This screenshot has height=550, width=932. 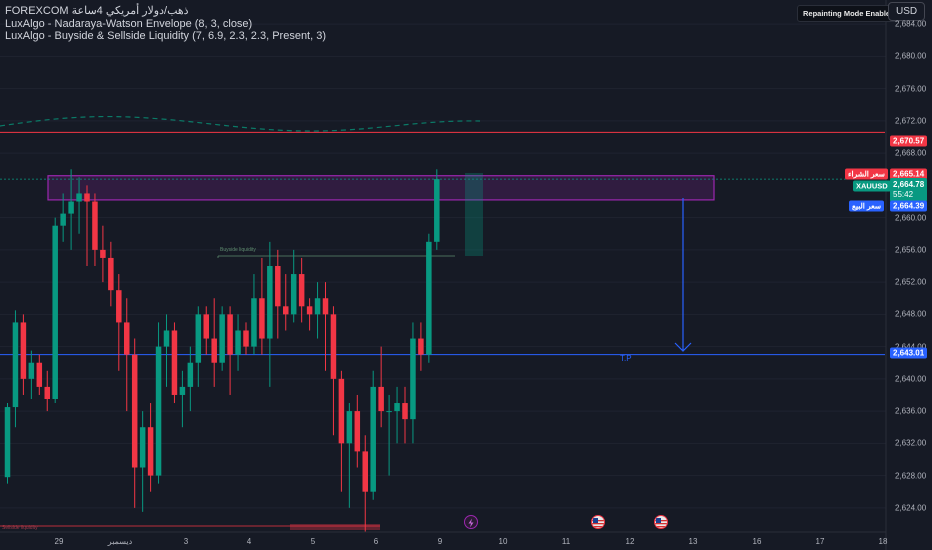 I want to click on y-tick-label: 2,624.00, so click(x=911, y=508).